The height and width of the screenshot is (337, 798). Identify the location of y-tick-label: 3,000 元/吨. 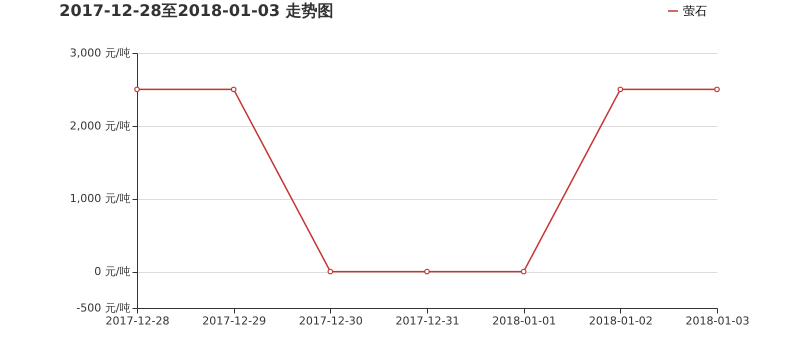
(100, 53).